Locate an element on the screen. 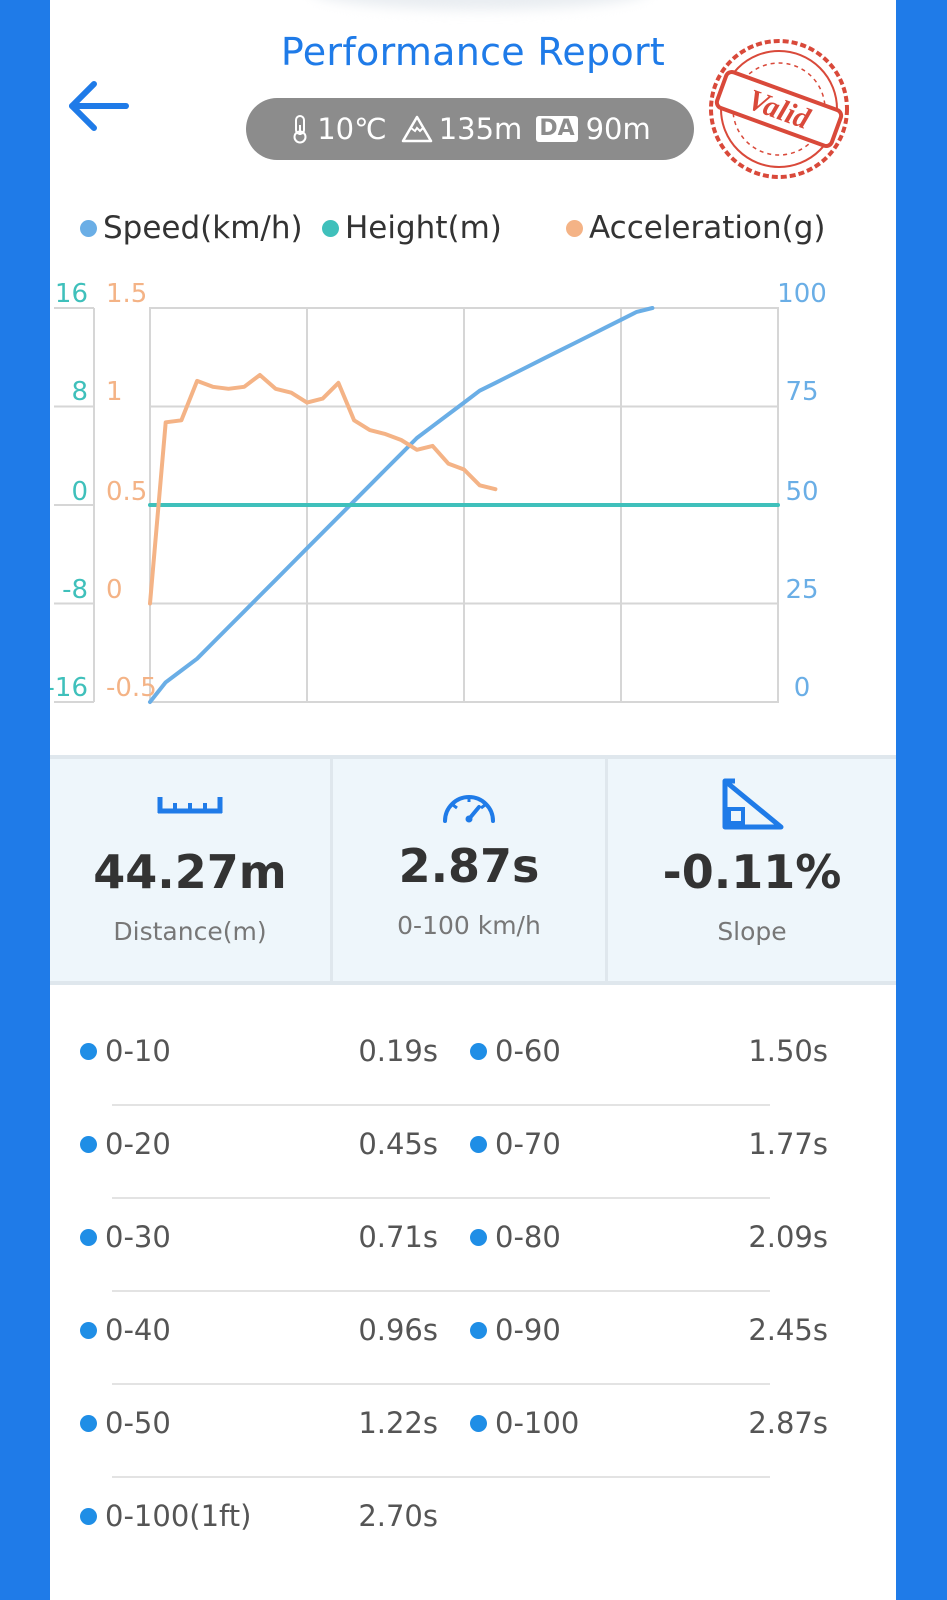  legend-height: Height(m) is located at coordinates (412, 228).